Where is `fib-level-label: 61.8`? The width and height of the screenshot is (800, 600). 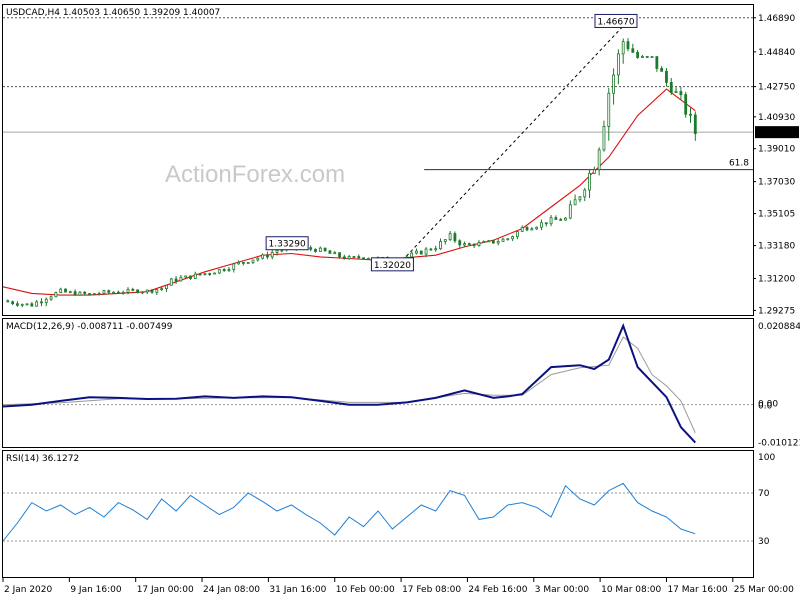
fib-level-label: 61.8 is located at coordinates (739, 164).